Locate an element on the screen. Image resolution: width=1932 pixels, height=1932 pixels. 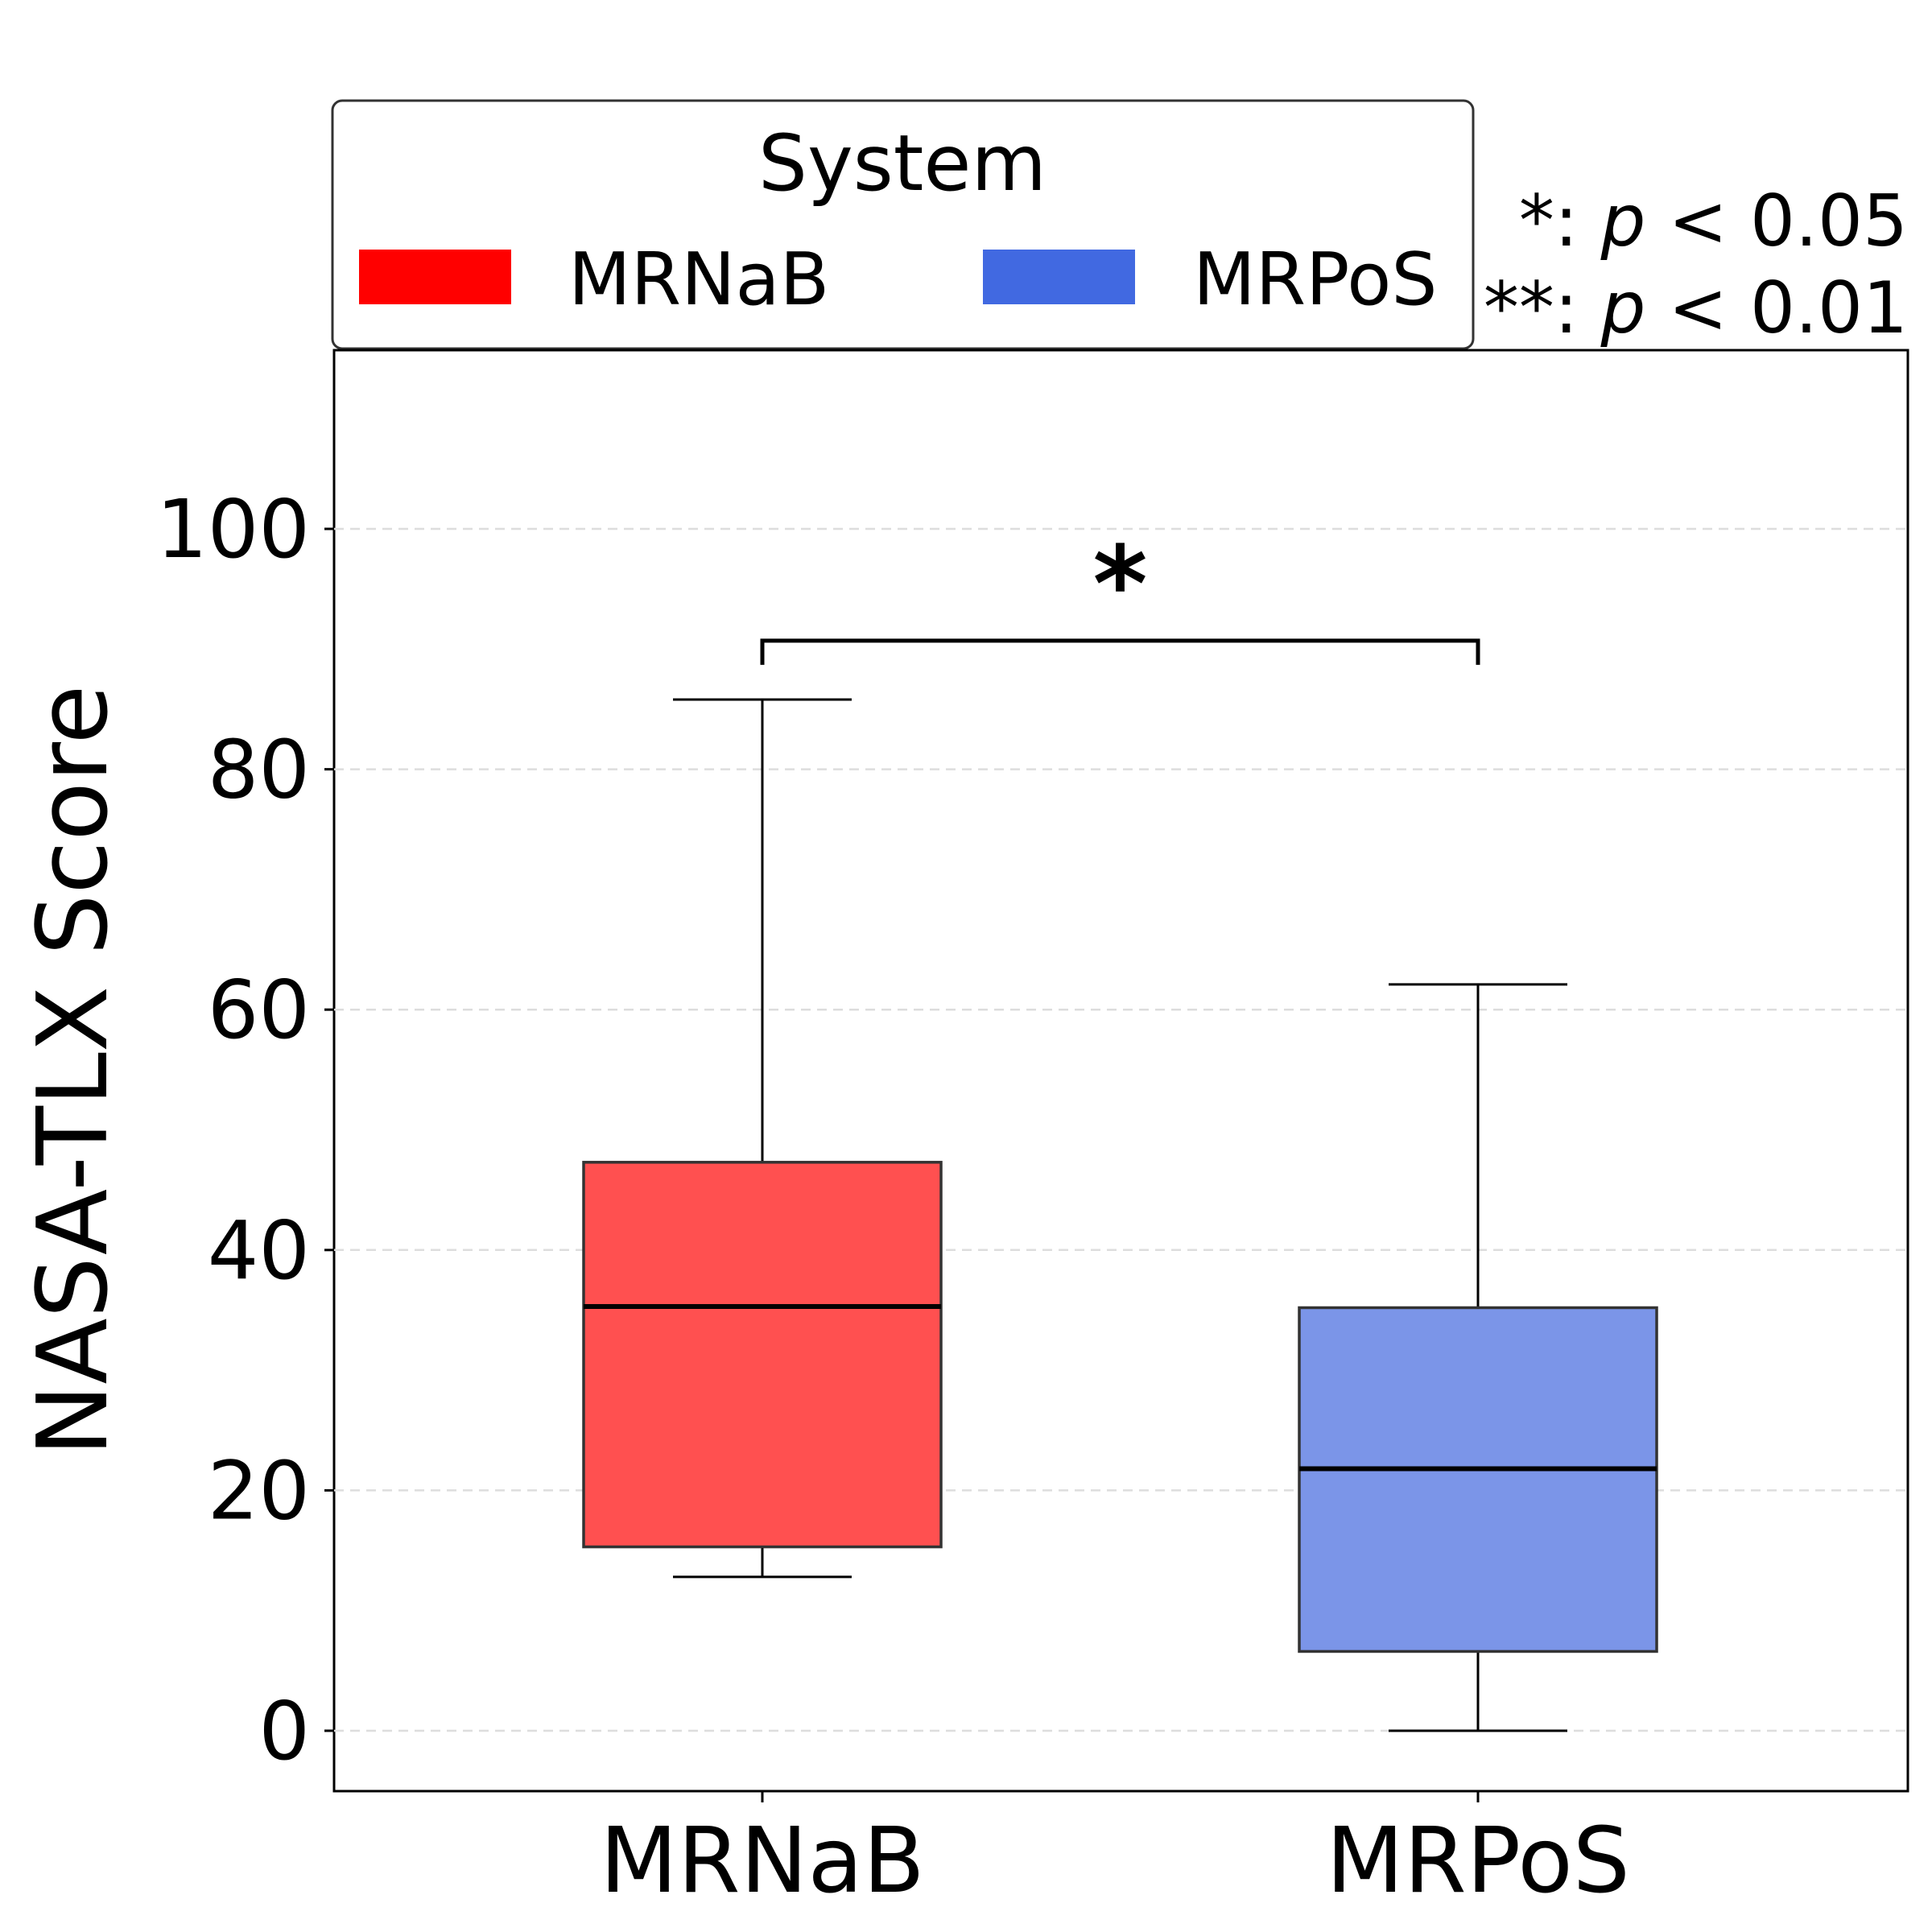
y-tick-label-20: 20 is located at coordinates (259, 1490).